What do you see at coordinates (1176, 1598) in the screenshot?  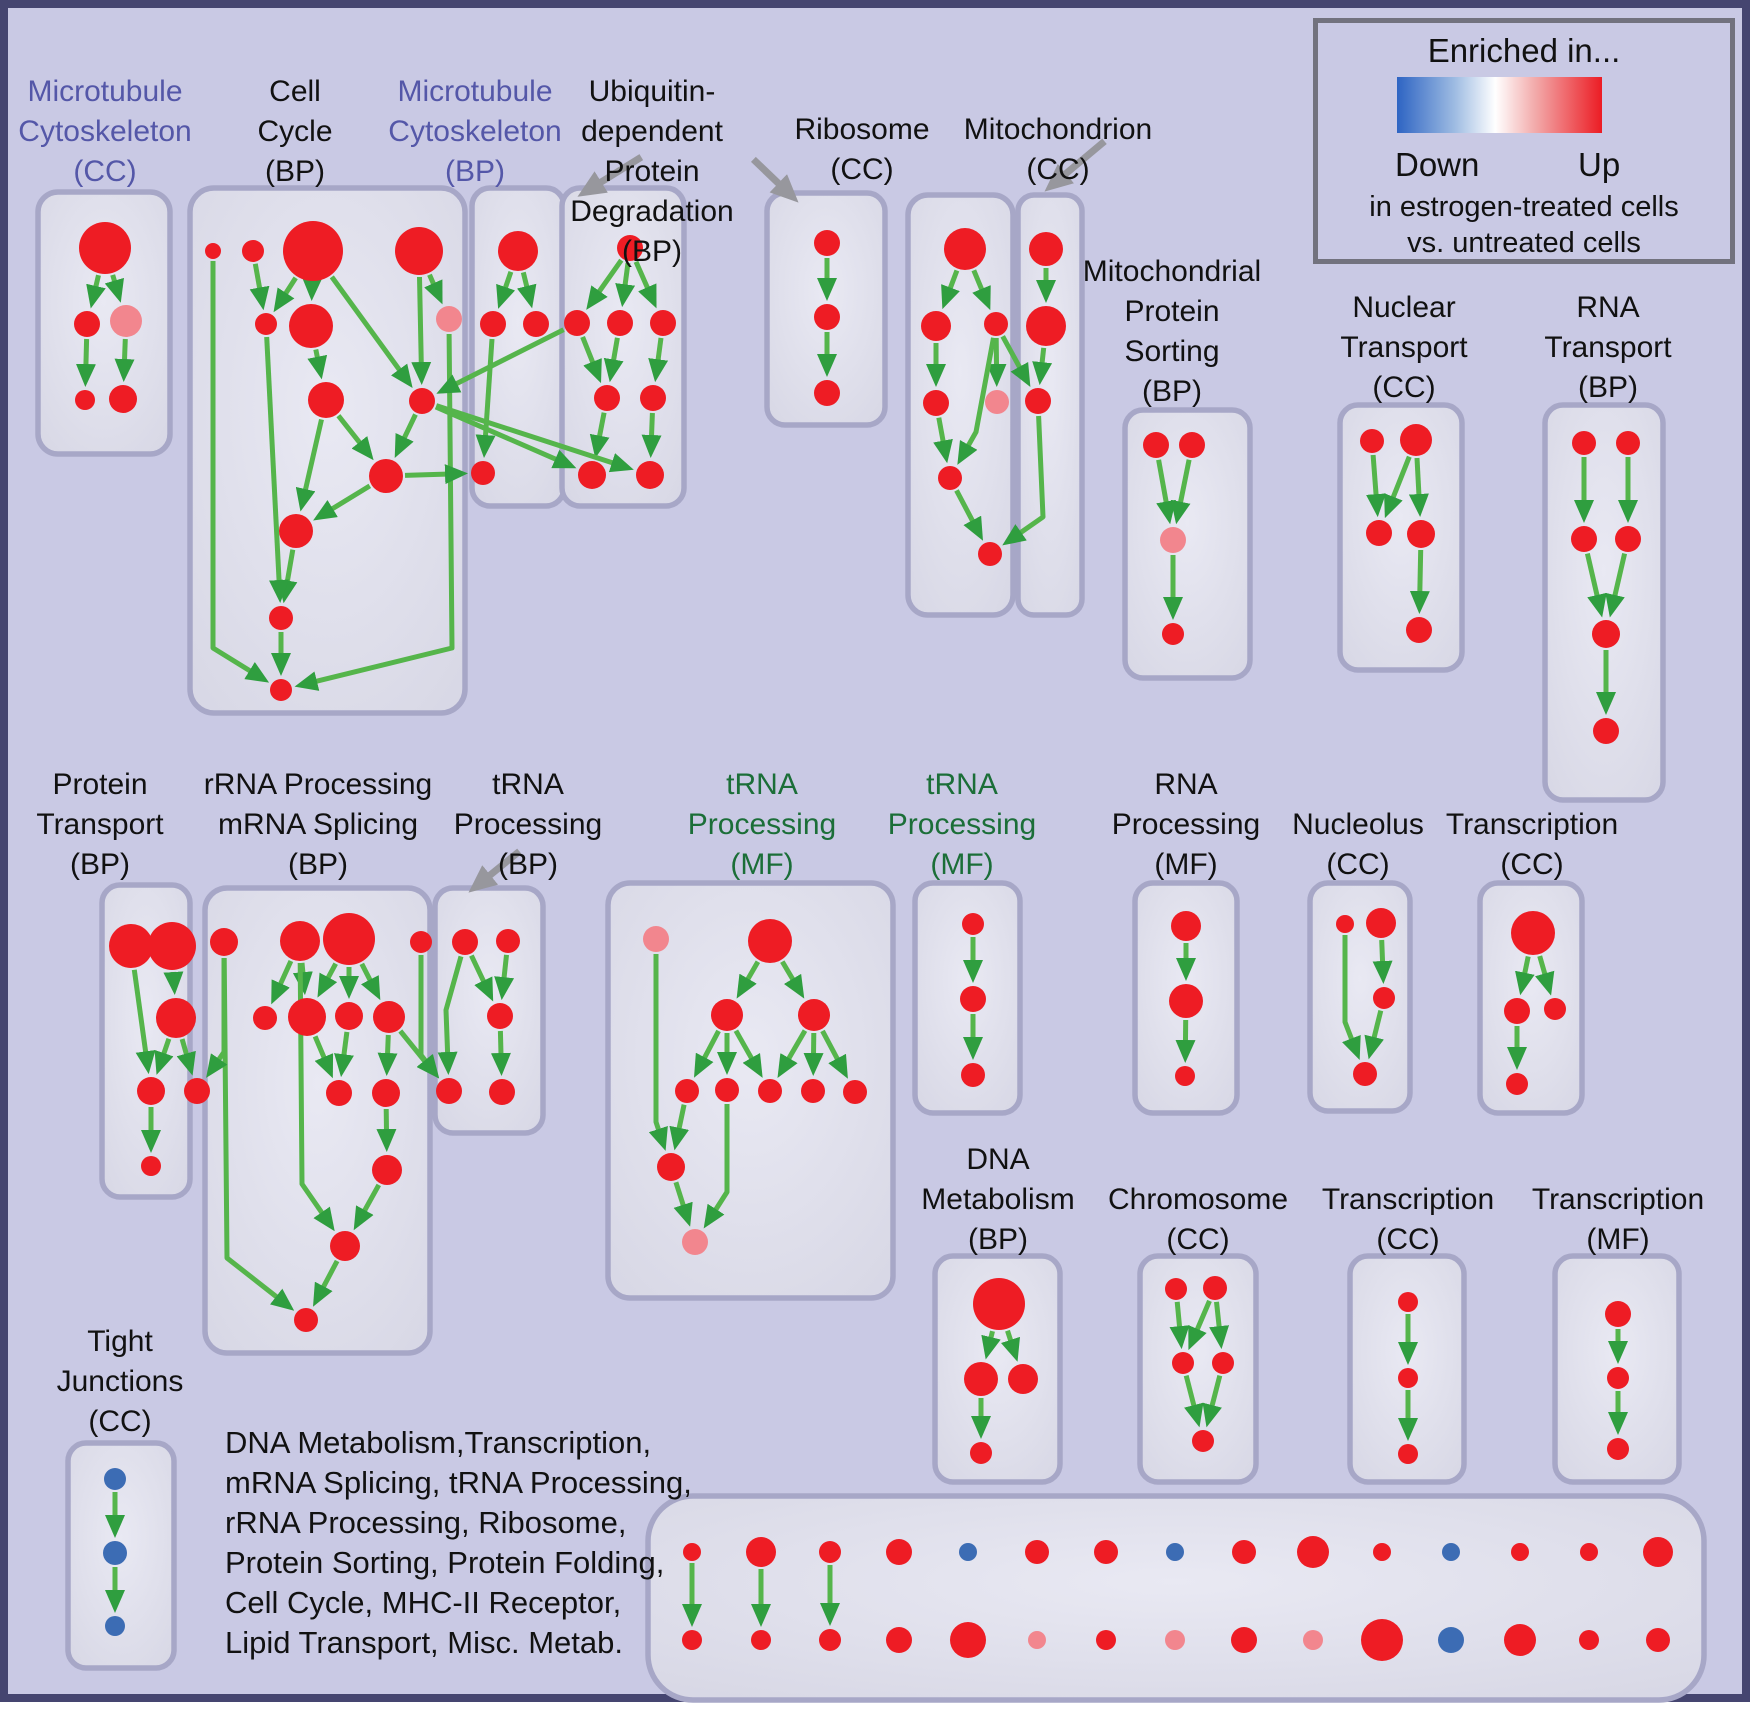 I see `group-box-misc-cluster` at bounding box center [1176, 1598].